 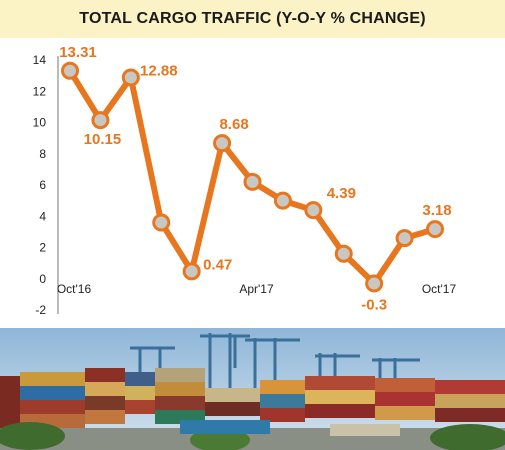 What do you see at coordinates (341, 193) in the screenshot?
I see `data-label: 4.39` at bounding box center [341, 193].